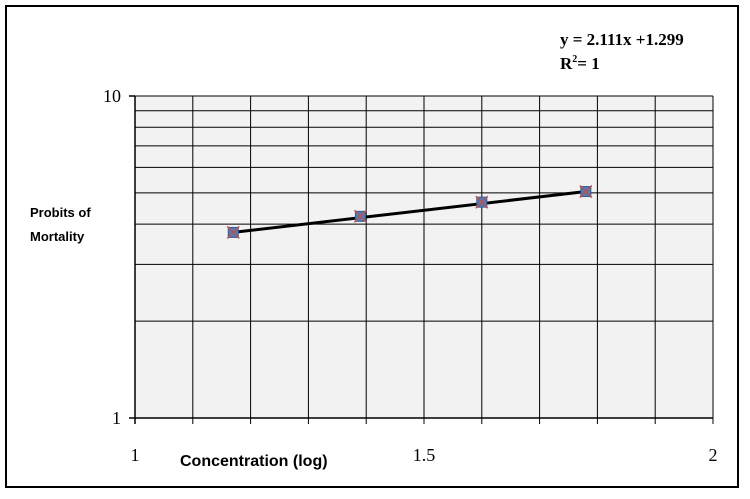  I want to click on data-points, so click(409, 212).